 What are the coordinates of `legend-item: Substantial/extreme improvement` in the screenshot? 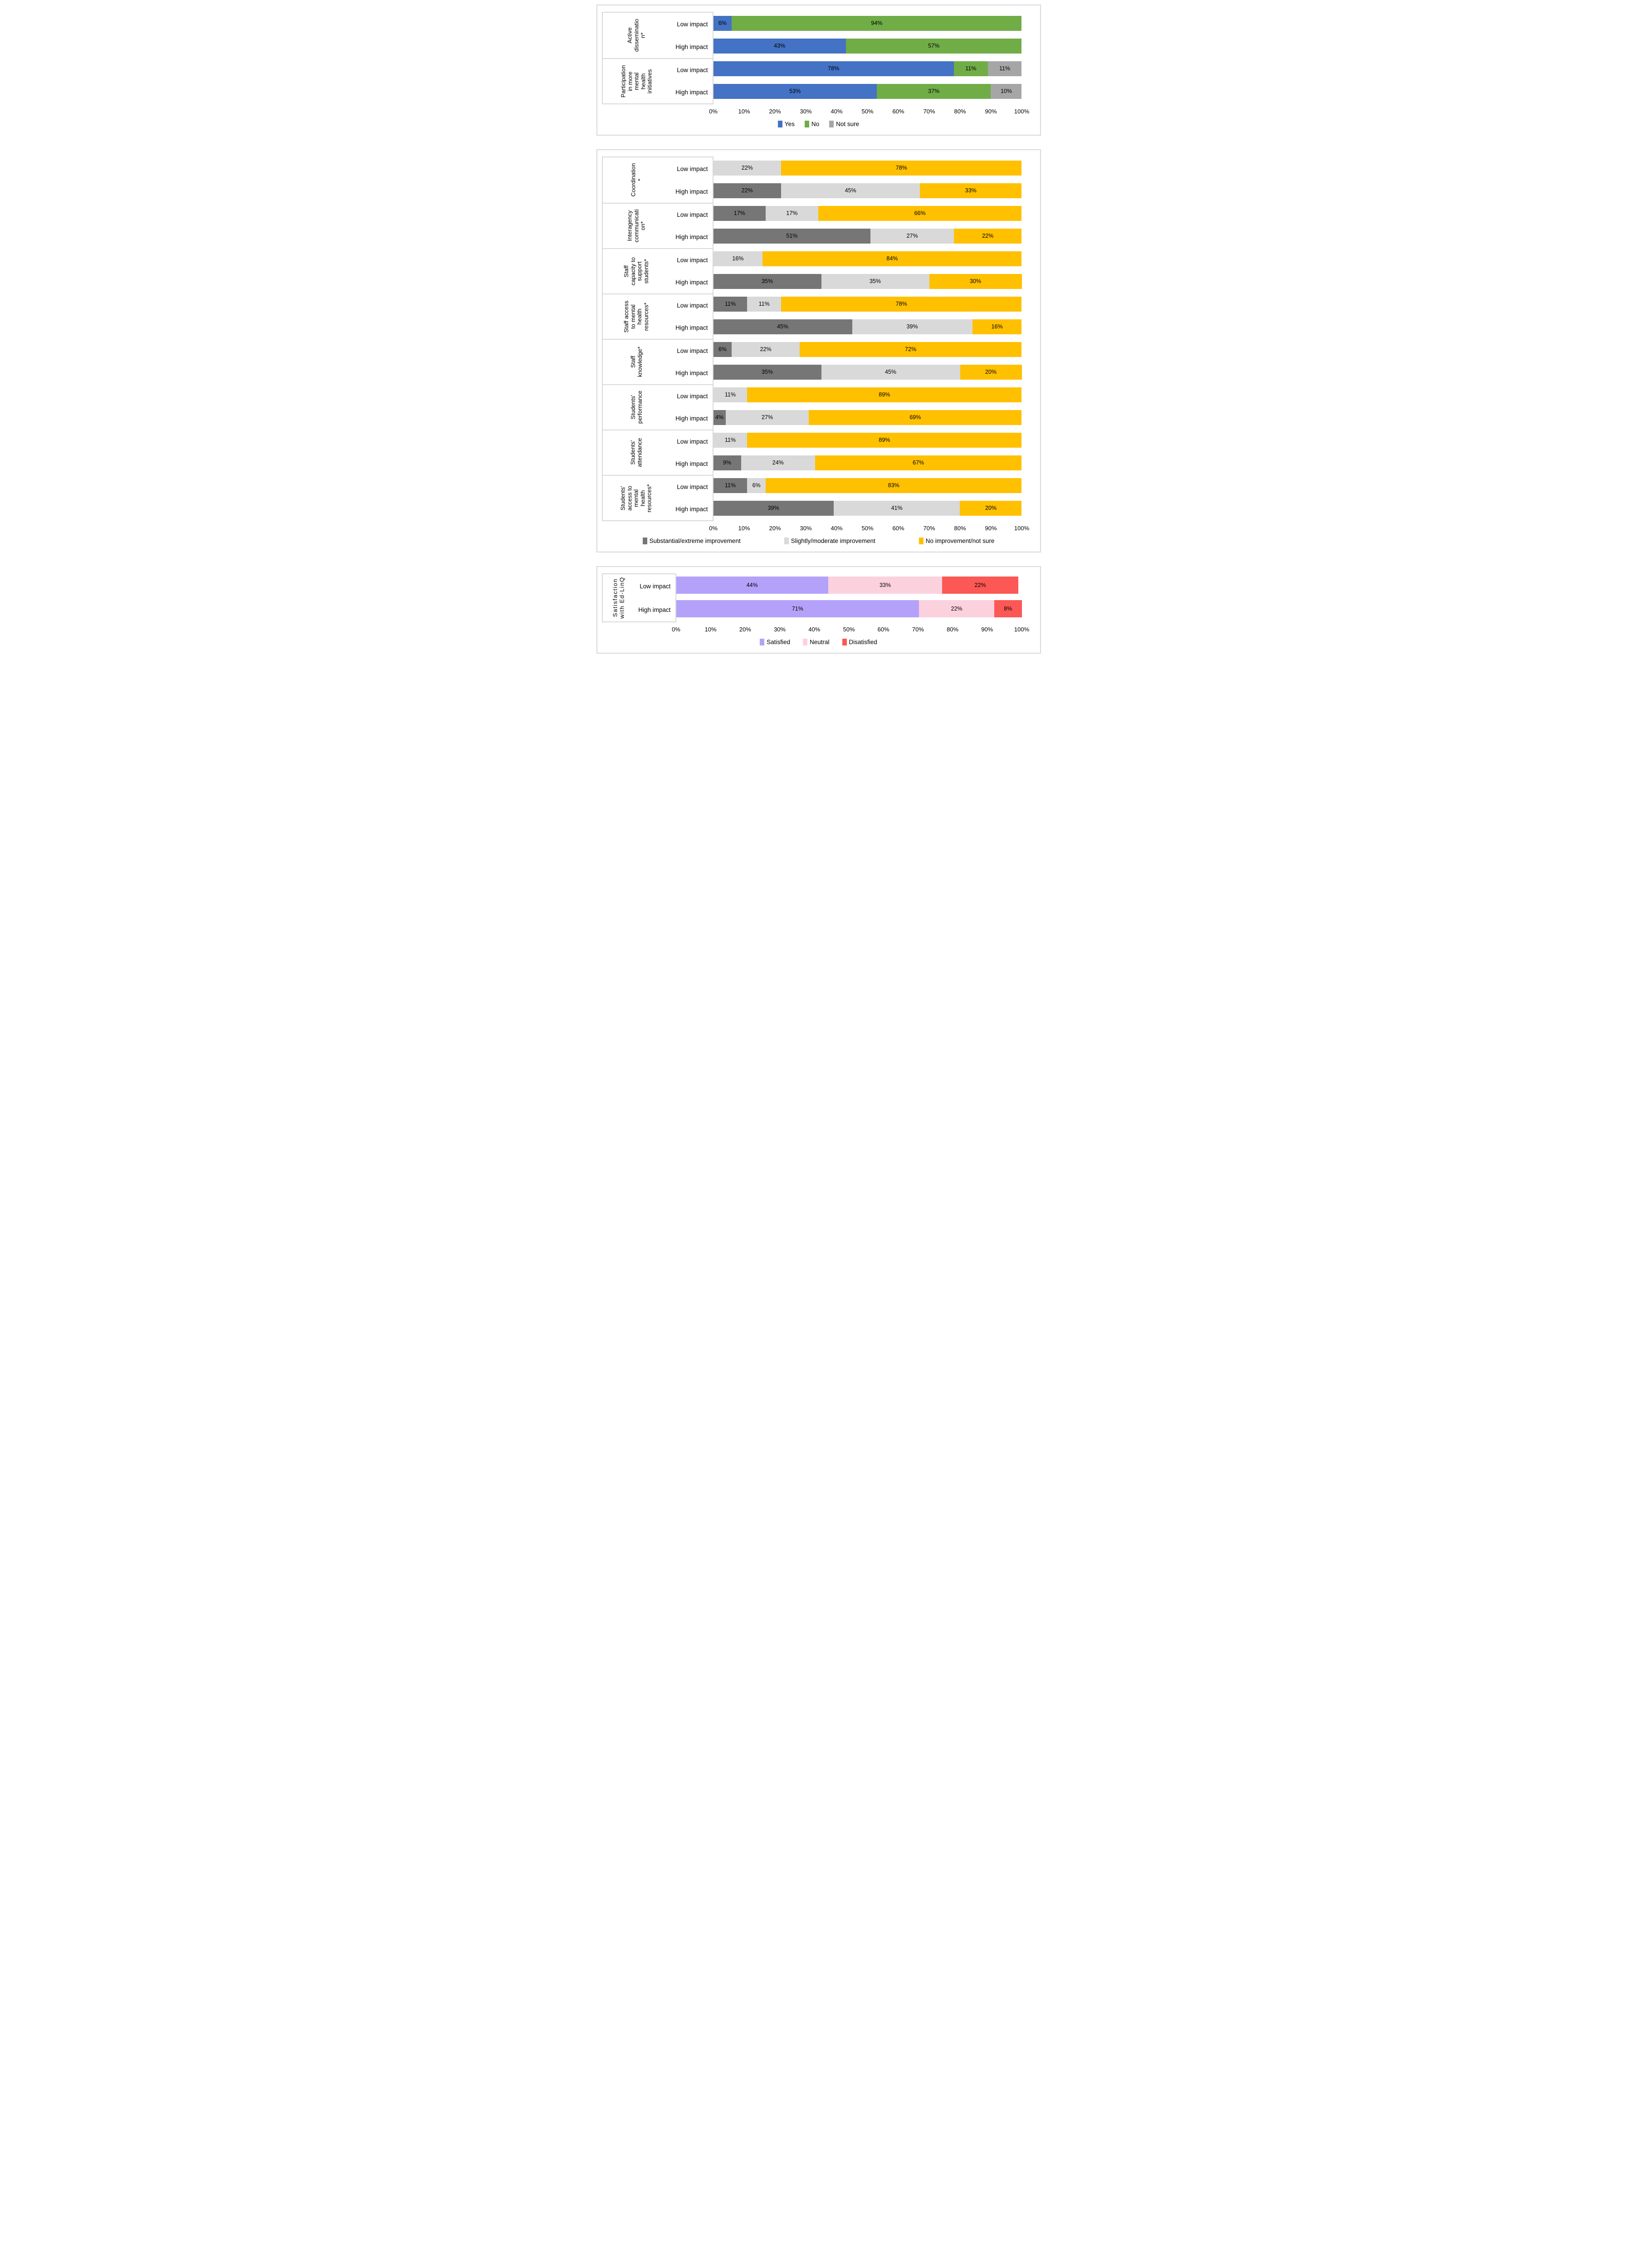 It's located at (691, 541).